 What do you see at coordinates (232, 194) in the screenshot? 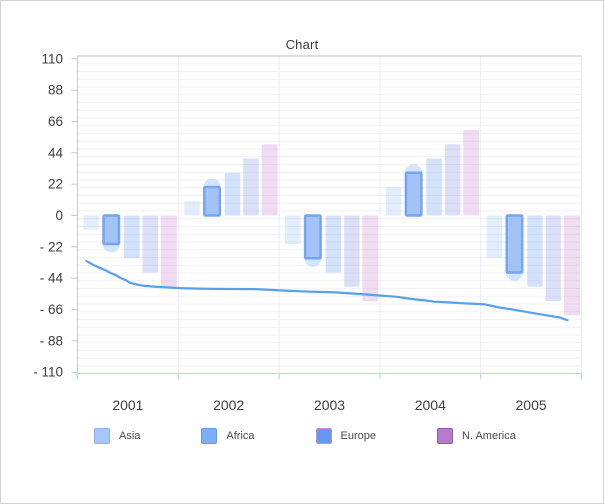
I see `bar-europe-2002` at bounding box center [232, 194].